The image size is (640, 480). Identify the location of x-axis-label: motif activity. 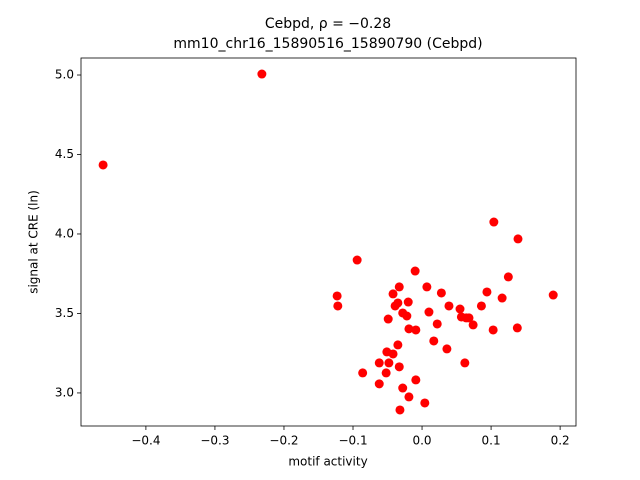
(327, 462).